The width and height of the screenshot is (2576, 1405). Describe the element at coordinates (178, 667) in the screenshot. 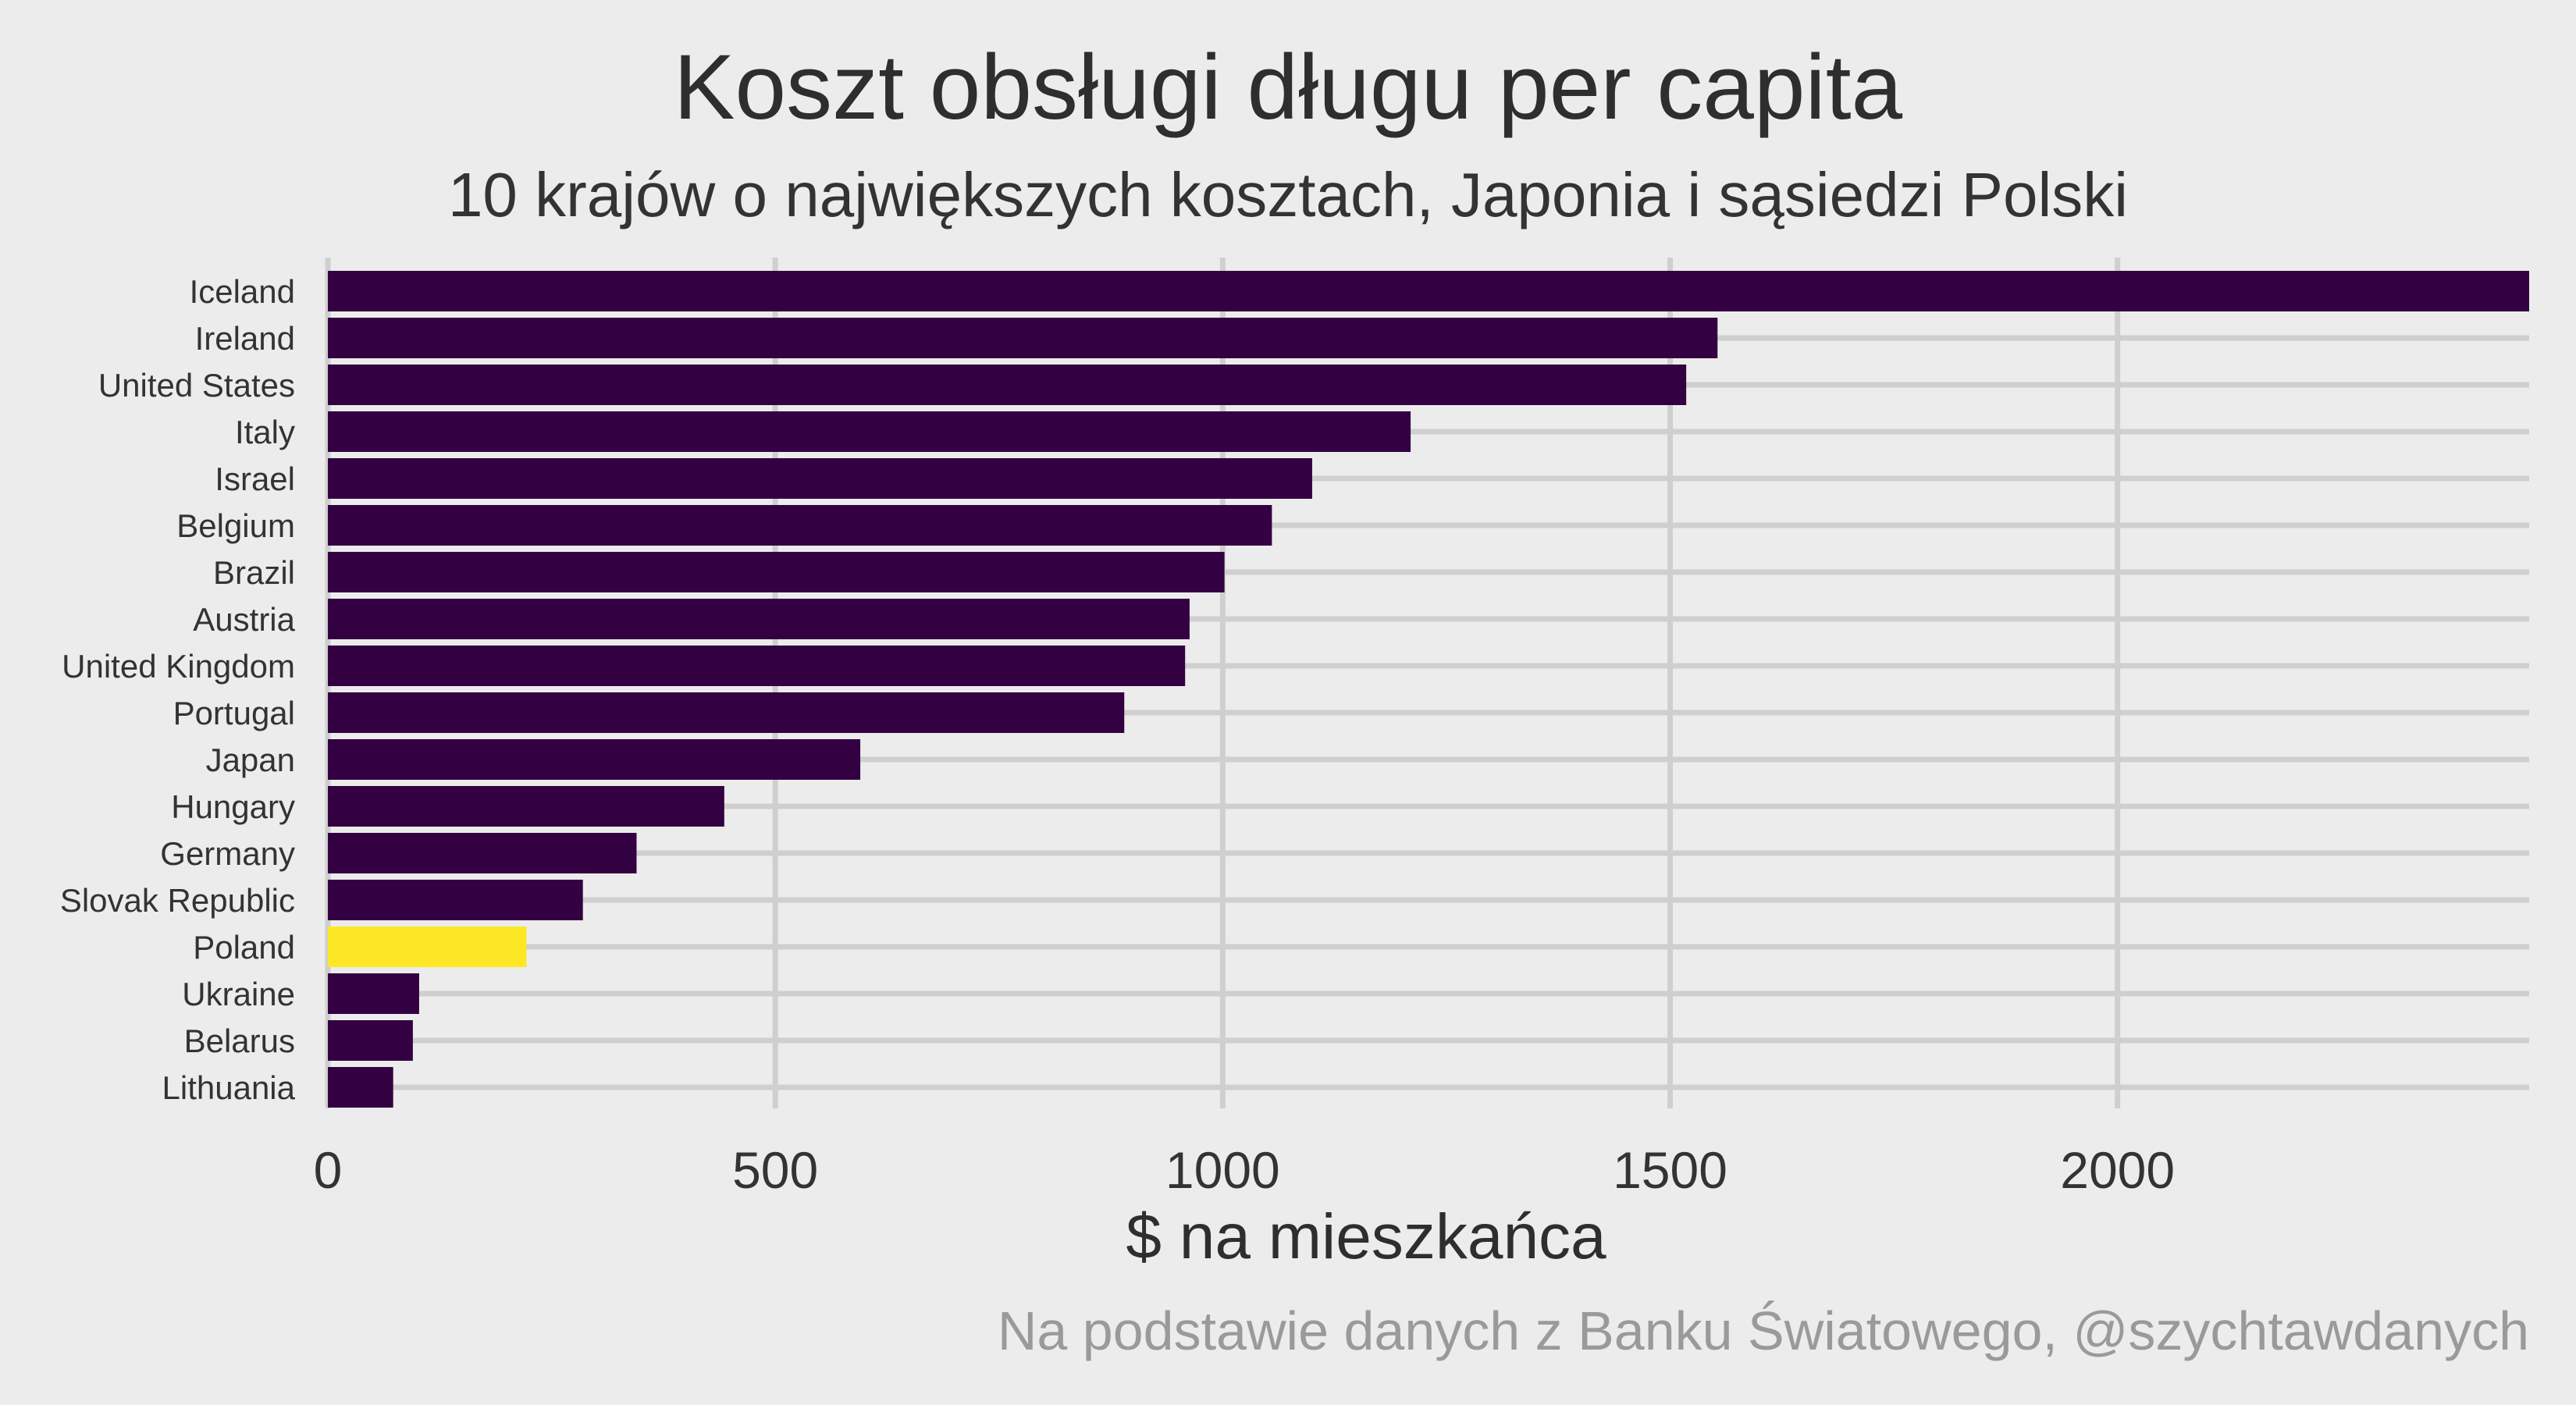

I see `y-tick-label: United Kingdom` at that location.